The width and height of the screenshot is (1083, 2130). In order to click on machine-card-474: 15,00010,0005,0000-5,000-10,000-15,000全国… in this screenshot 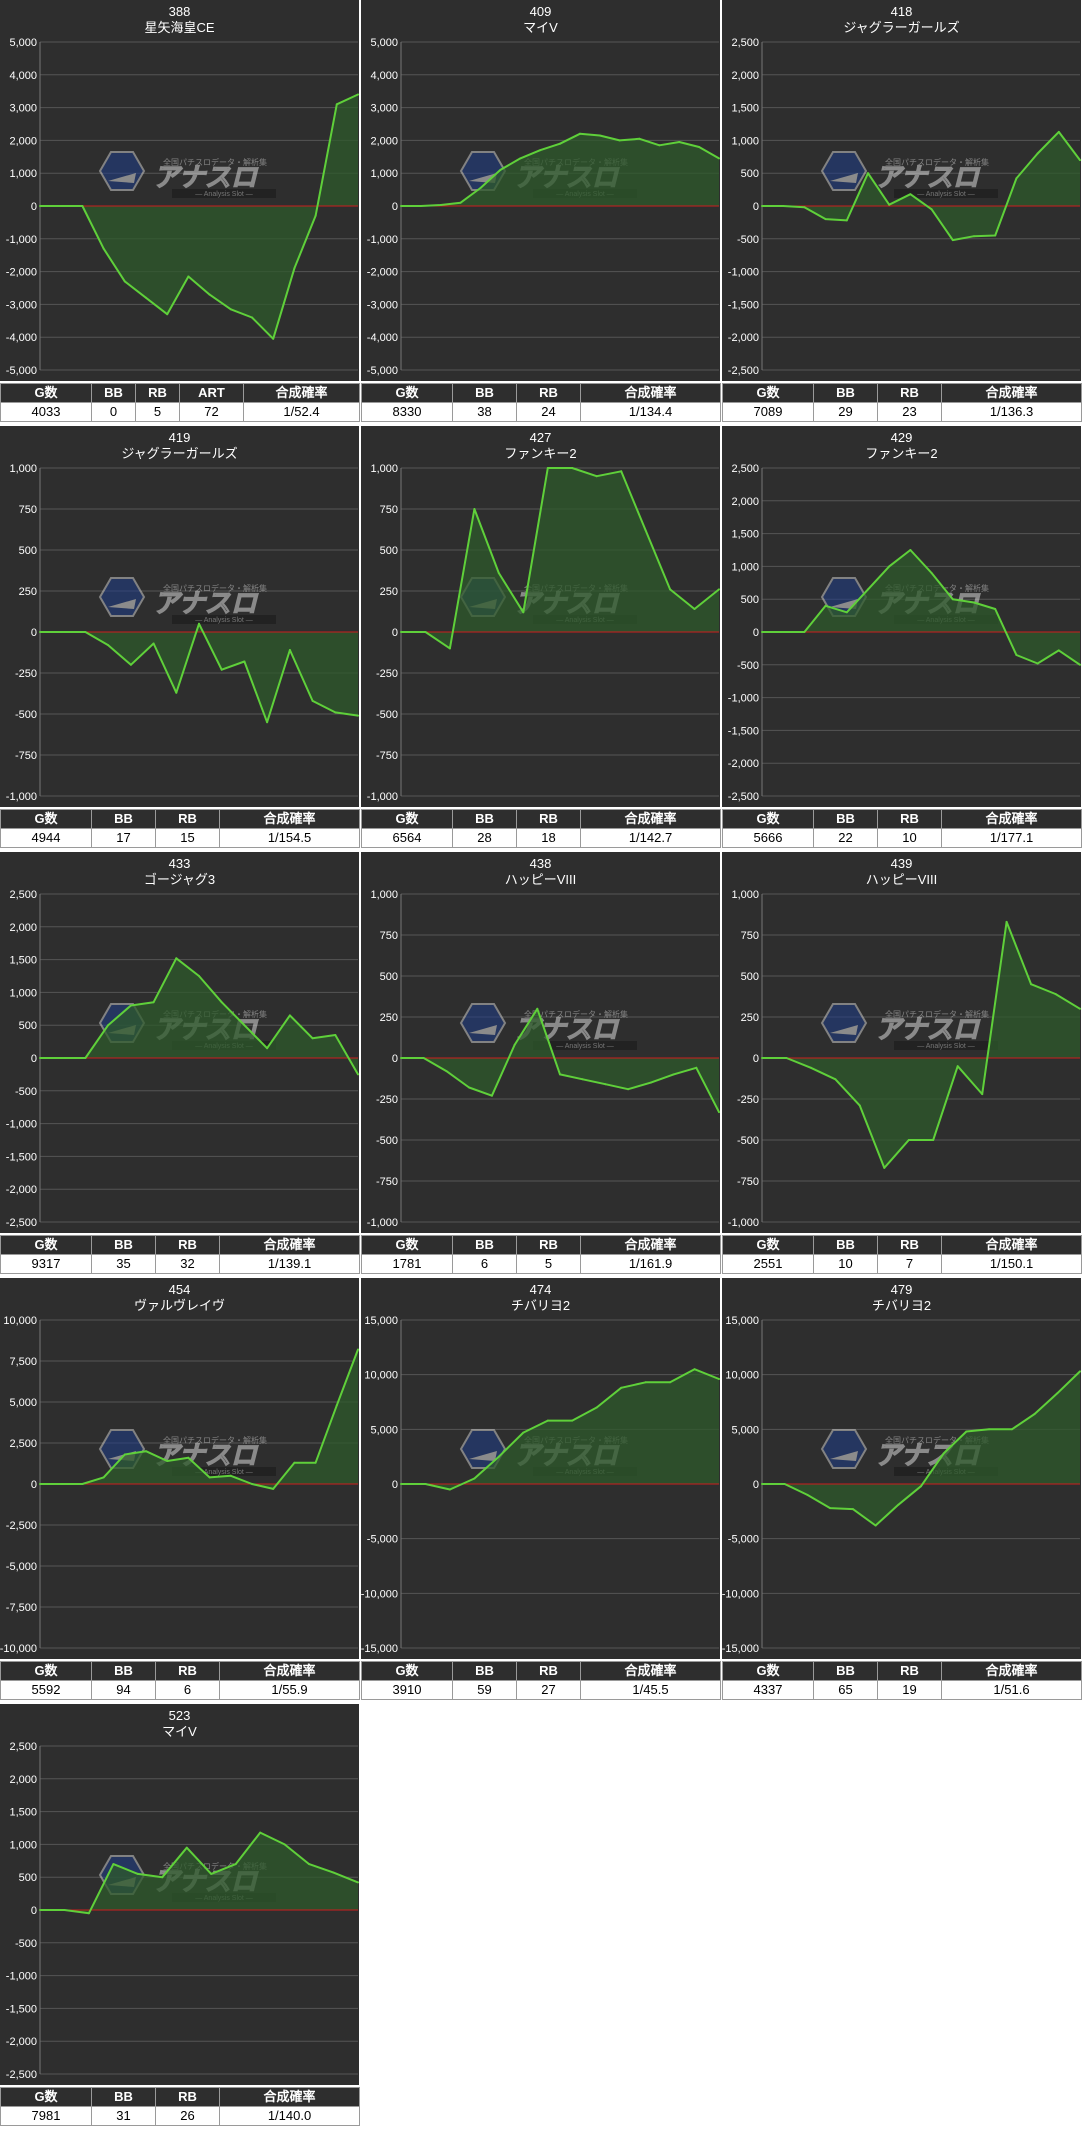, I will do `click(541, 1490)`.